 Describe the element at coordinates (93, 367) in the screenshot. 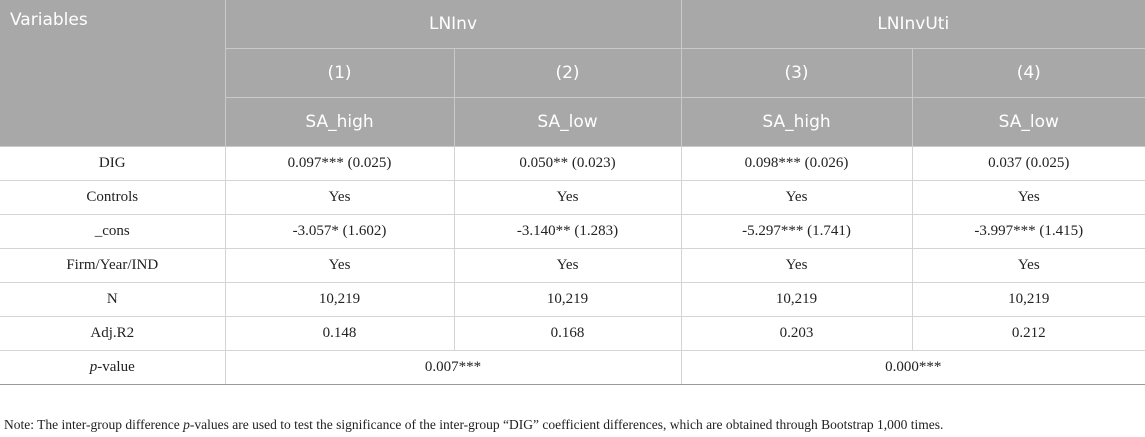

I see `p-italic: p` at that location.